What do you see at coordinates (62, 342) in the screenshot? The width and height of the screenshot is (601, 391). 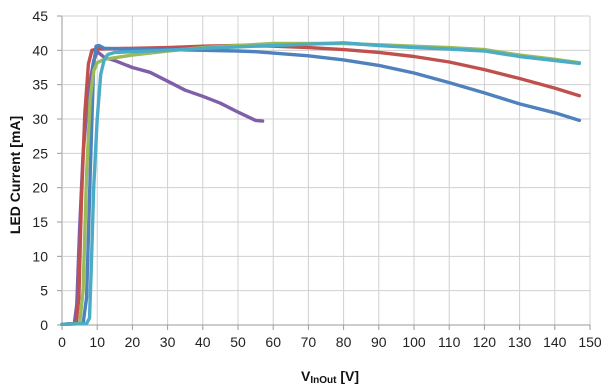 I see `x-tick-label: 0` at bounding box center [62, 342].